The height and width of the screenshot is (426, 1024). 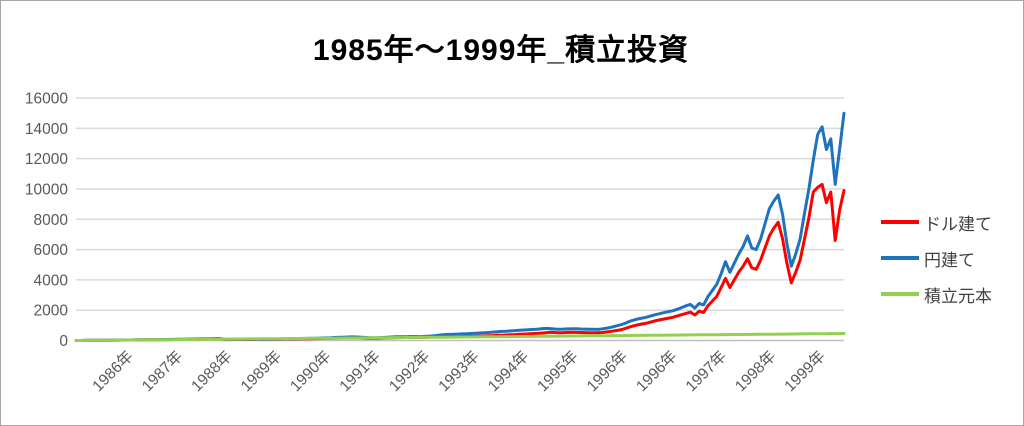 I want to click on x-axis-label: 1992年, so click(x=409, y=371).